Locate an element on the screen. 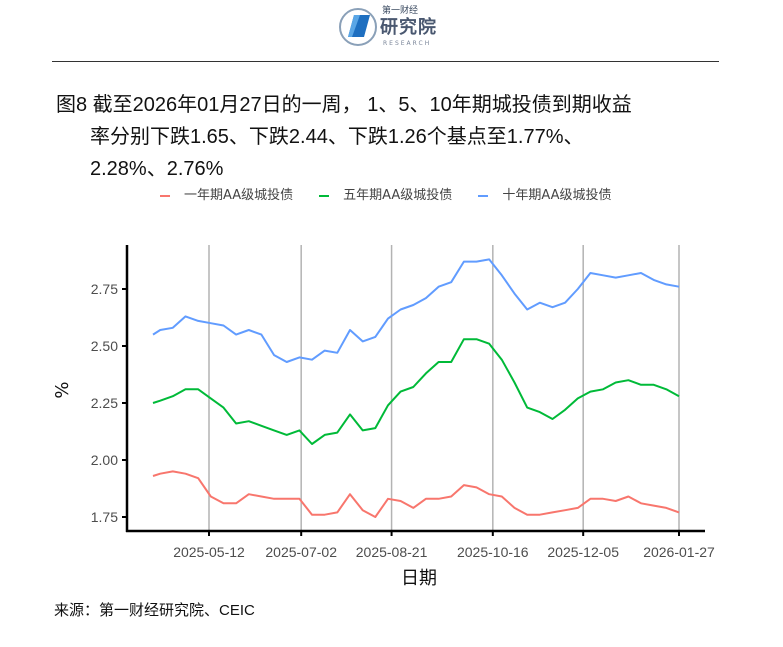 The width and height of the screenshot is (783, 647). legend-item-10y: 十年期AA级城投债 is located at coordinates (544, 196).